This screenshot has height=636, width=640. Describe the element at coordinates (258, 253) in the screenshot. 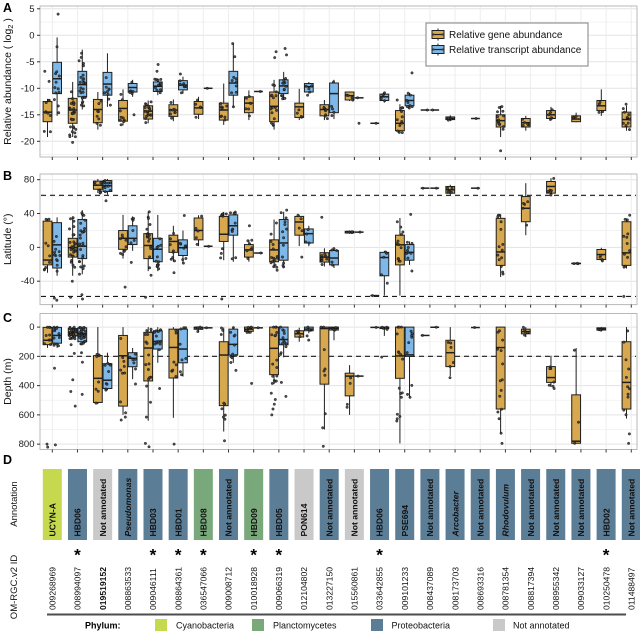

I see `boxplot-col9-transcript-B` at that location.